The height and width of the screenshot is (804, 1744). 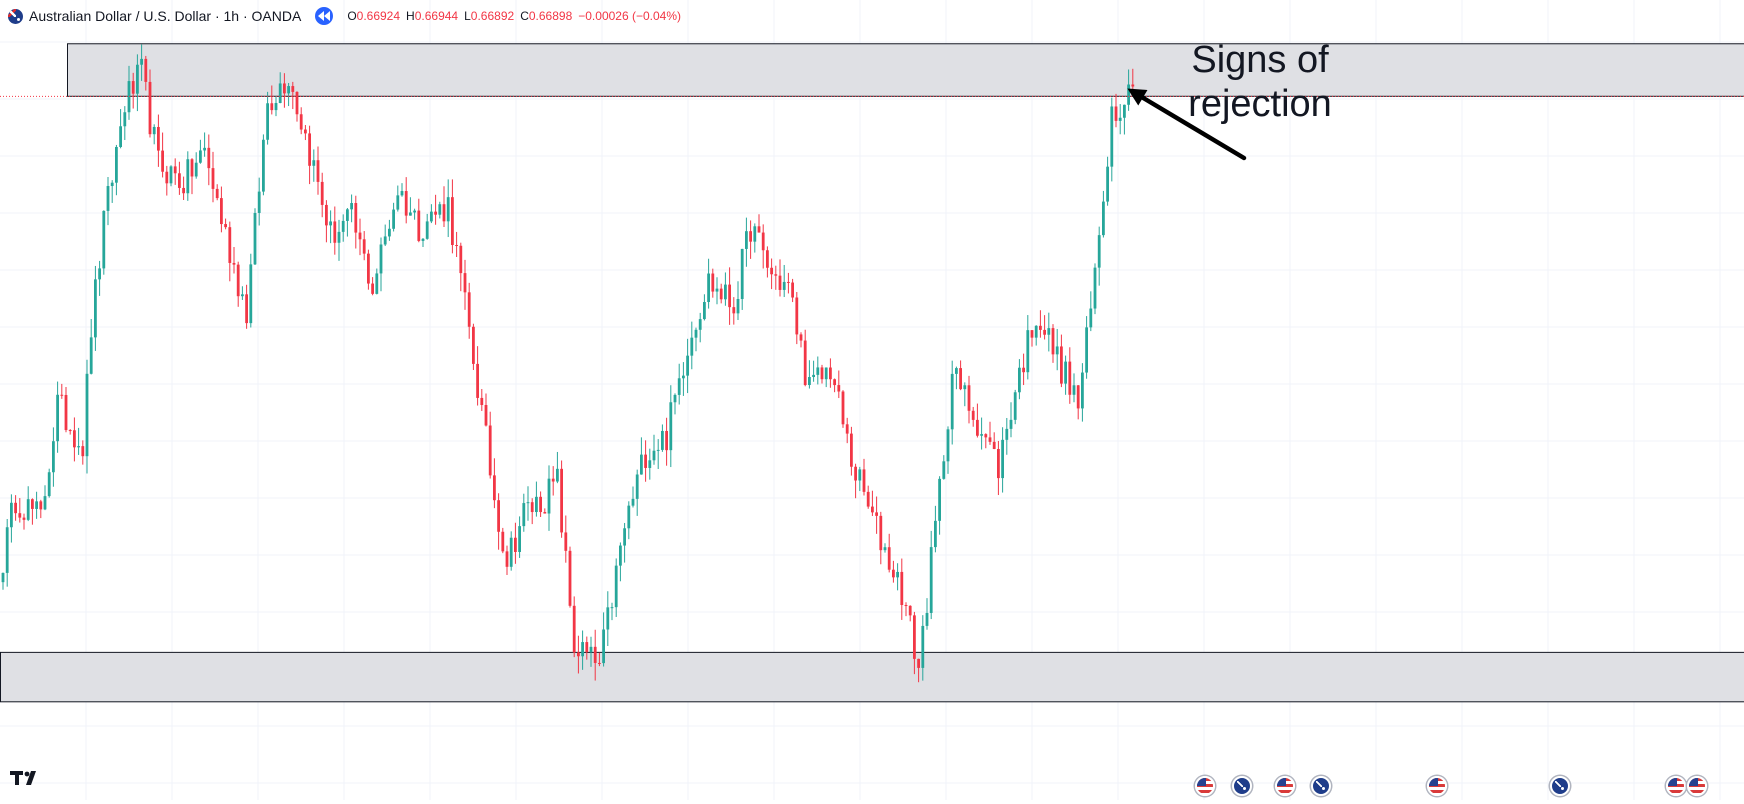 I want to click on annotation-line-2: rejection, so click(x=1260, y=104).